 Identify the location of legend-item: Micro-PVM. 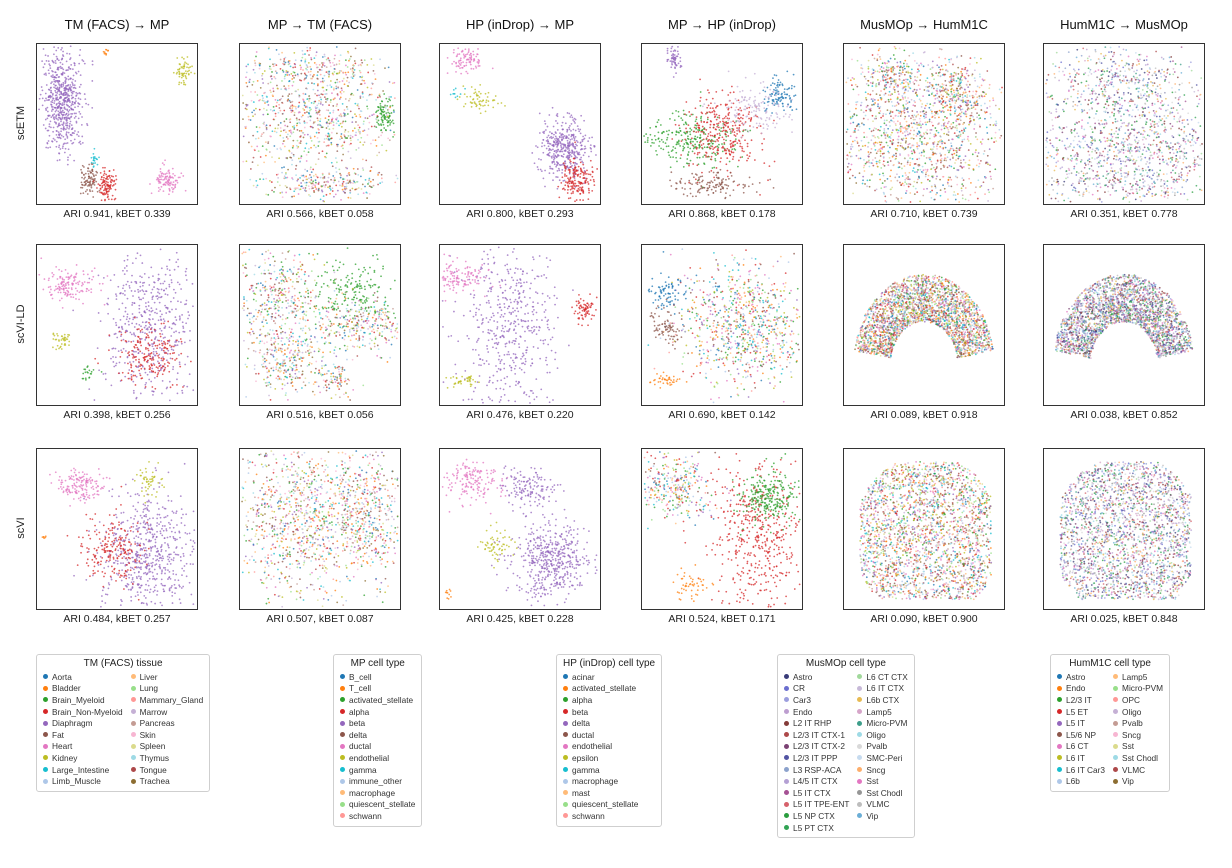
(1138, 689).